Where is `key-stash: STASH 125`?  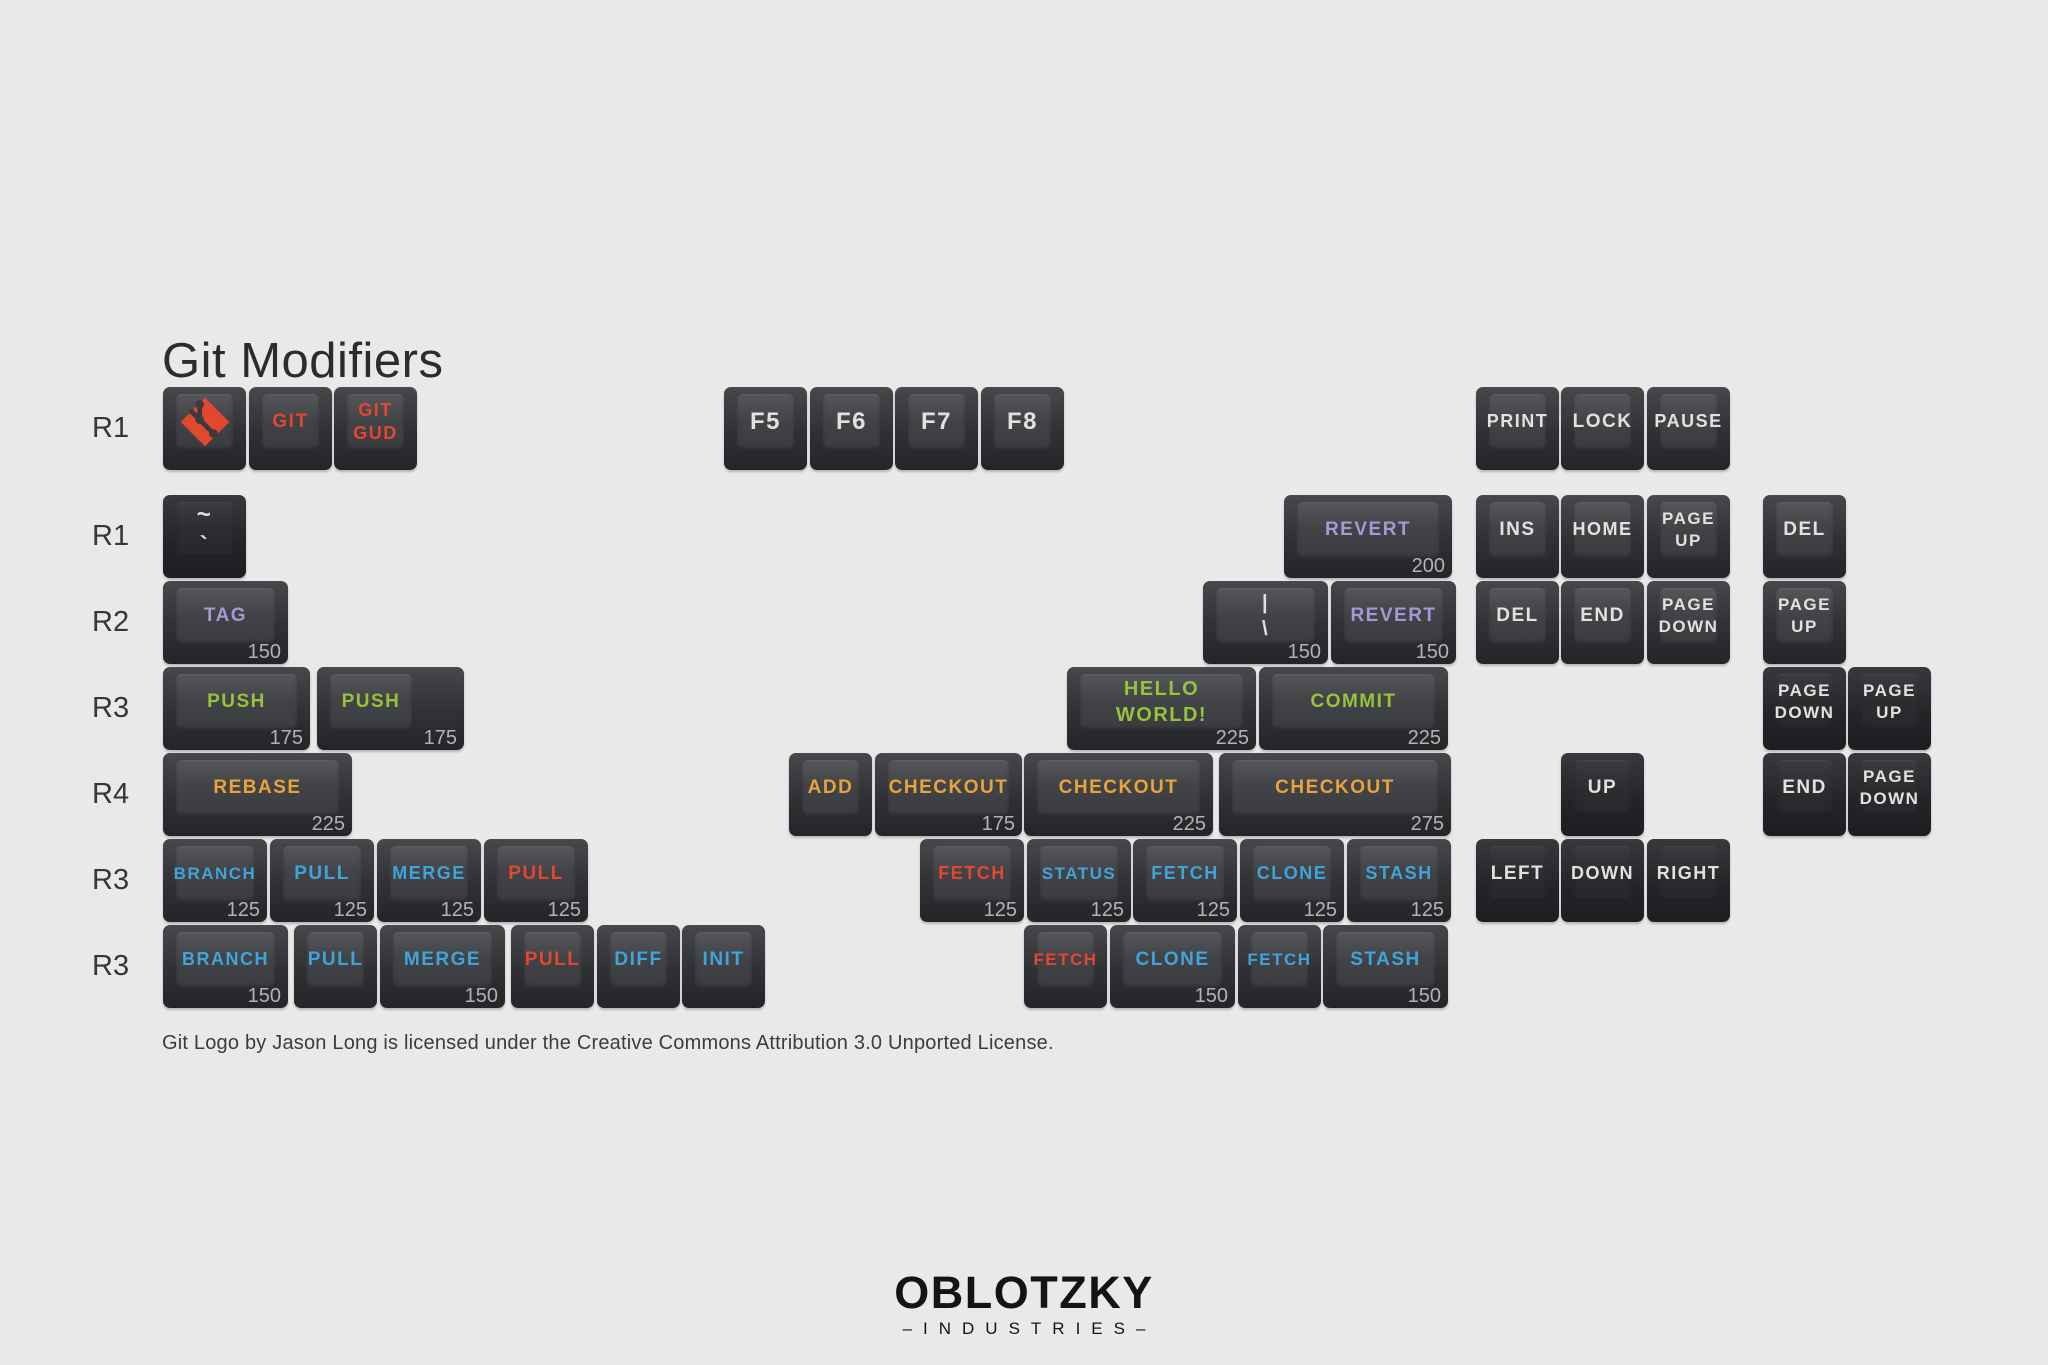
key-stash: STASH 125 is located at coordinates (1399, 880).